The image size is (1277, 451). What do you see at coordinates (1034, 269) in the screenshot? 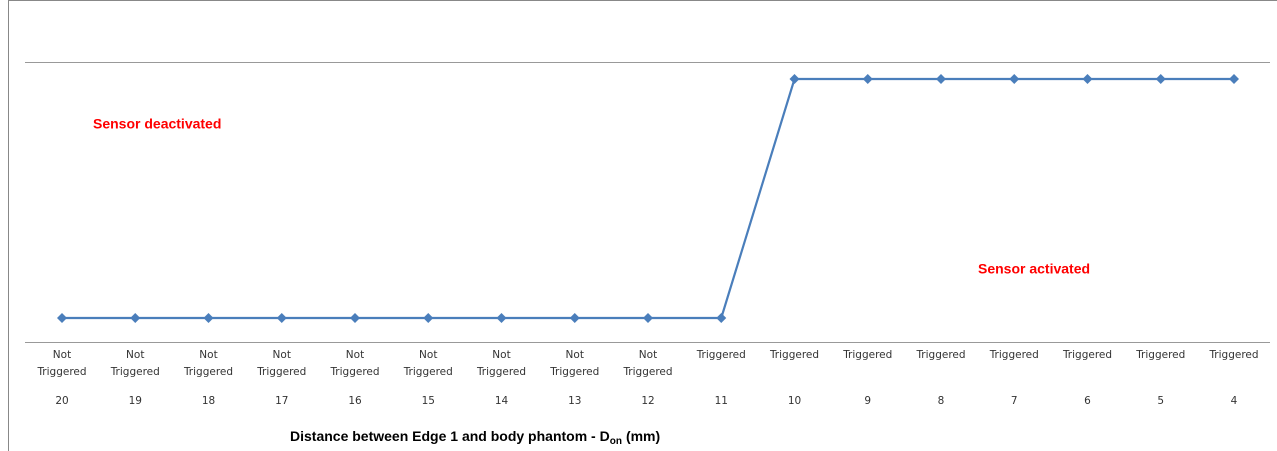
I see `annotation: Sensor activated` at bounding box center [1034, 269].